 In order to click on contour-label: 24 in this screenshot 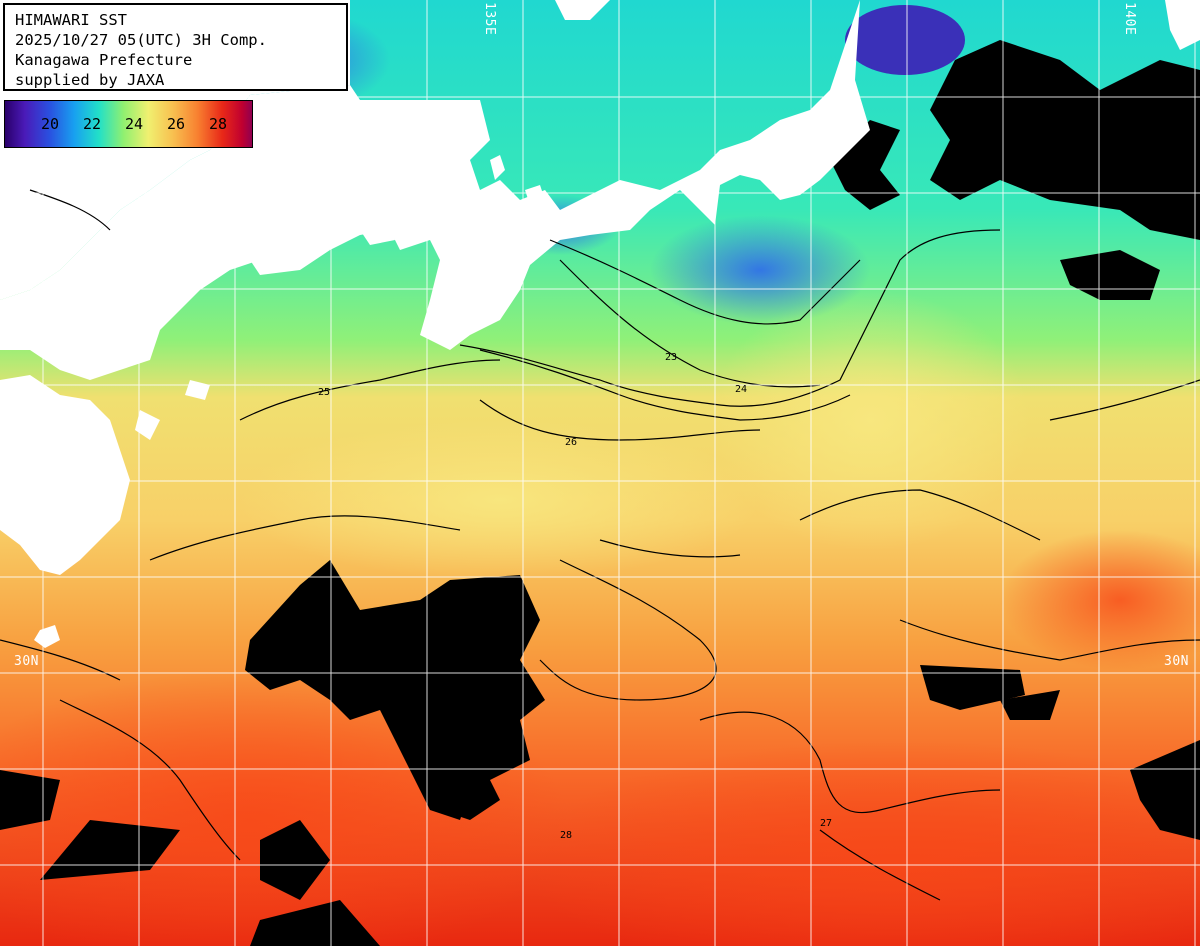, I will do `click(741, 389)`.